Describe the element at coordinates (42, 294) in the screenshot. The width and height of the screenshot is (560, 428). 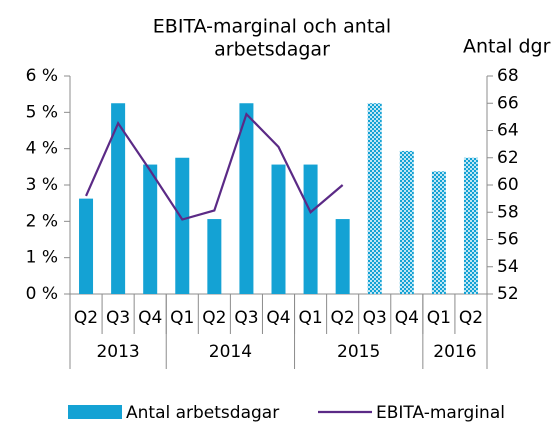
I see `y-tick-label: 0 %` at that location.